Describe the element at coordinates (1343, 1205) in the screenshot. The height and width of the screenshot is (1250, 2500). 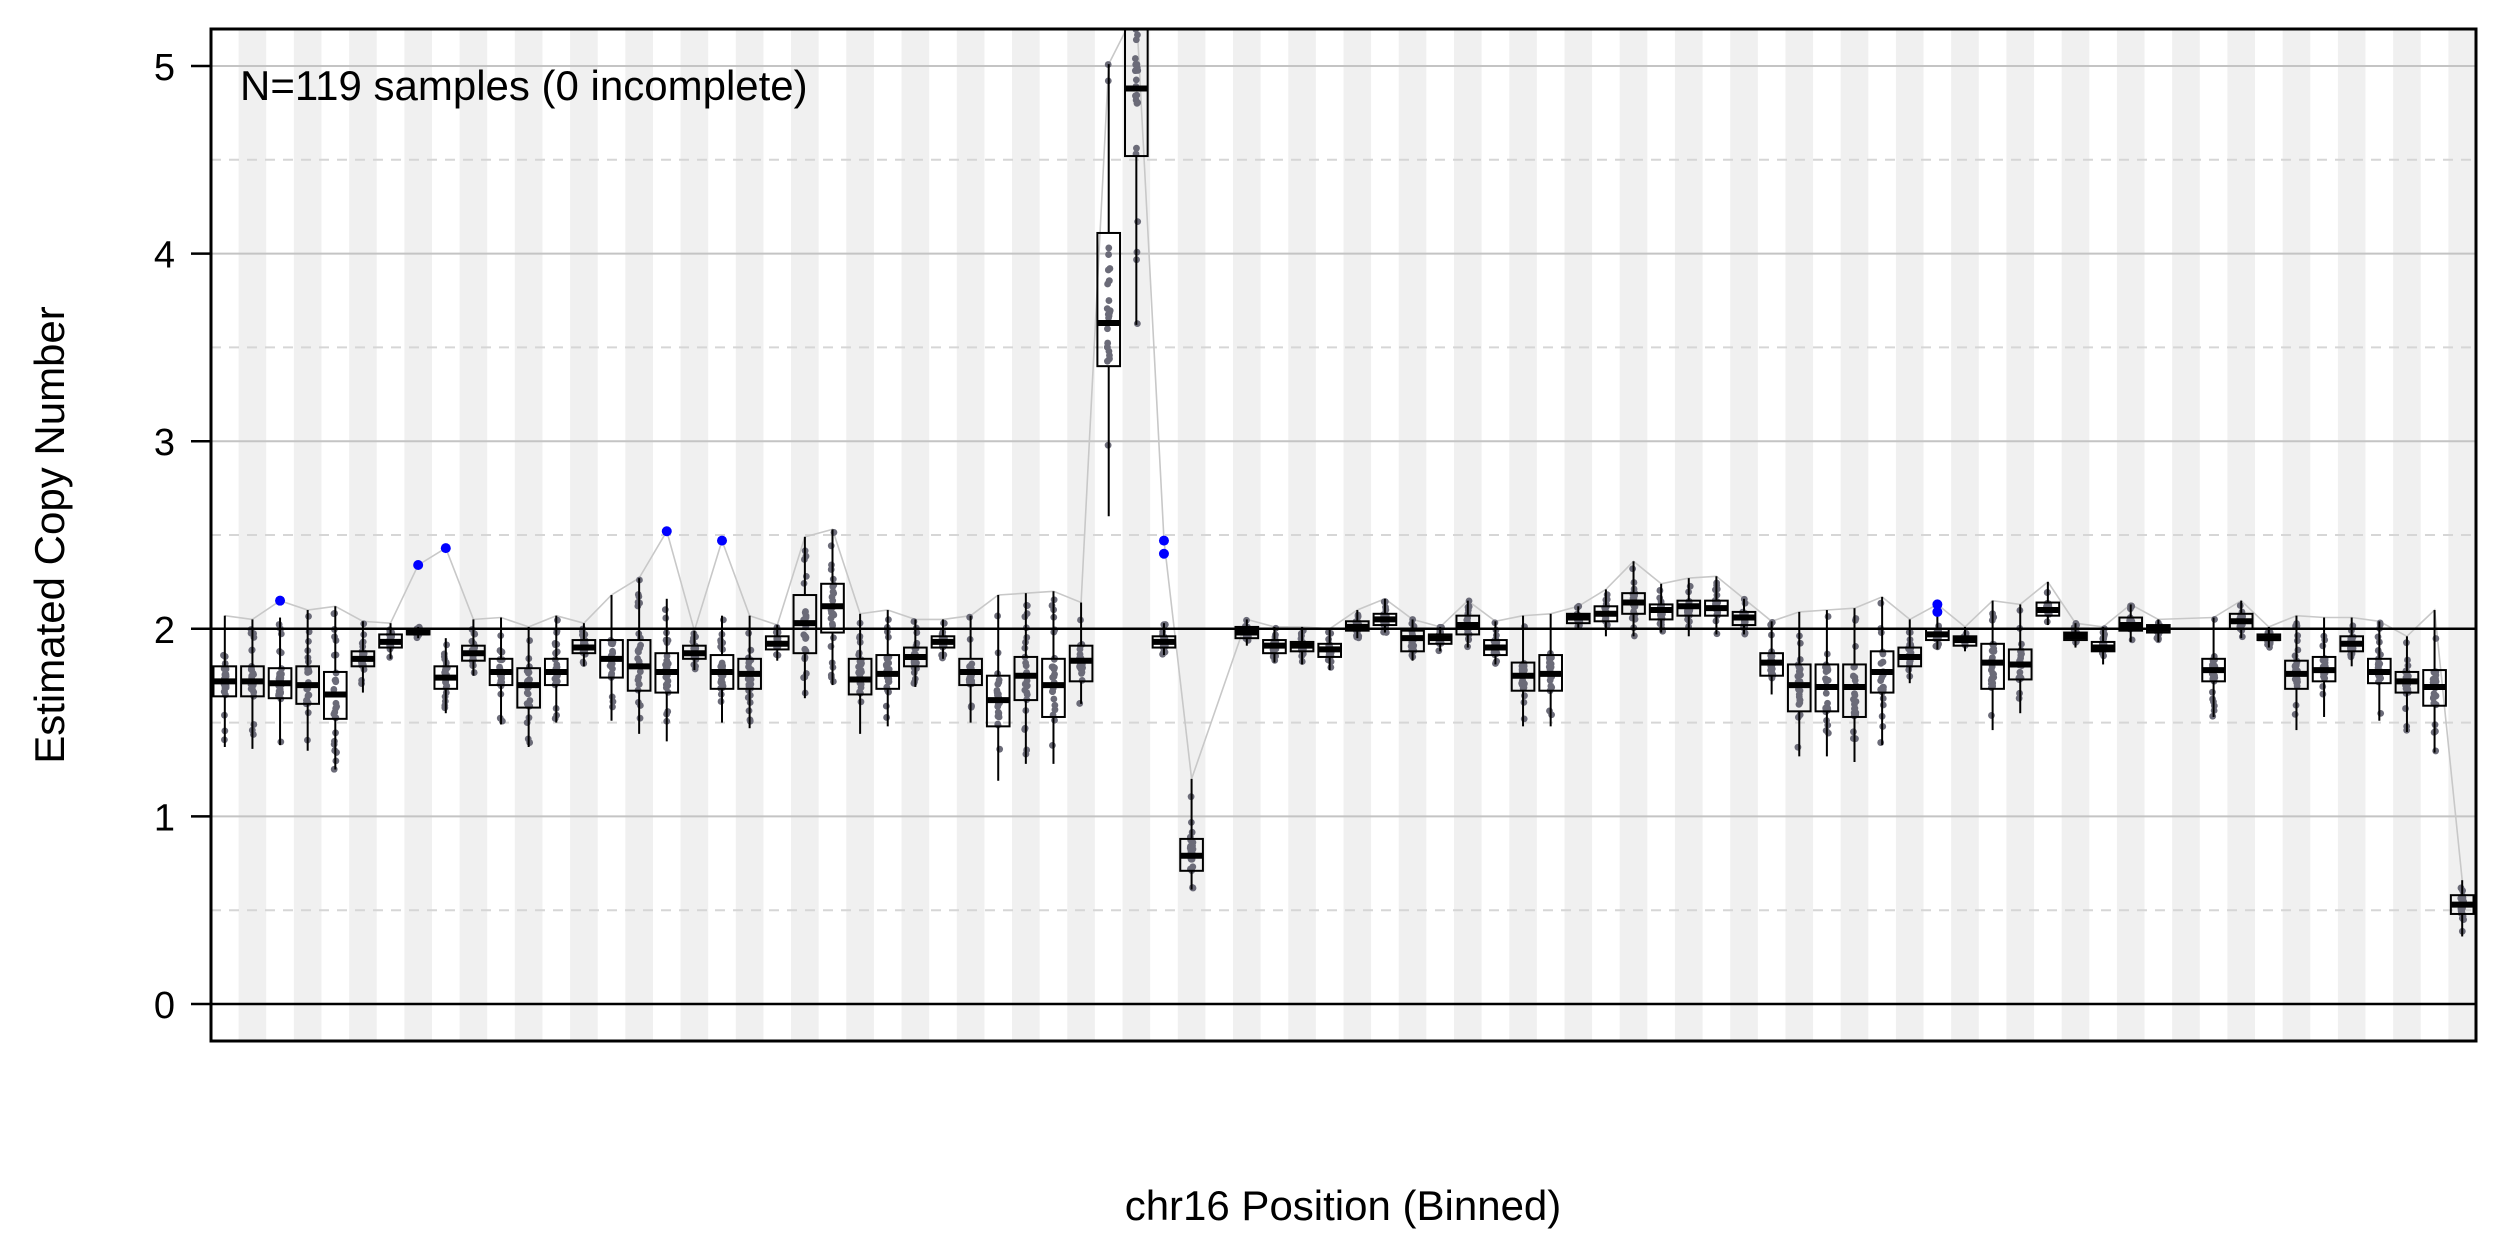
I see `x-axis-title: chr16 Position (Binned)` at that location.